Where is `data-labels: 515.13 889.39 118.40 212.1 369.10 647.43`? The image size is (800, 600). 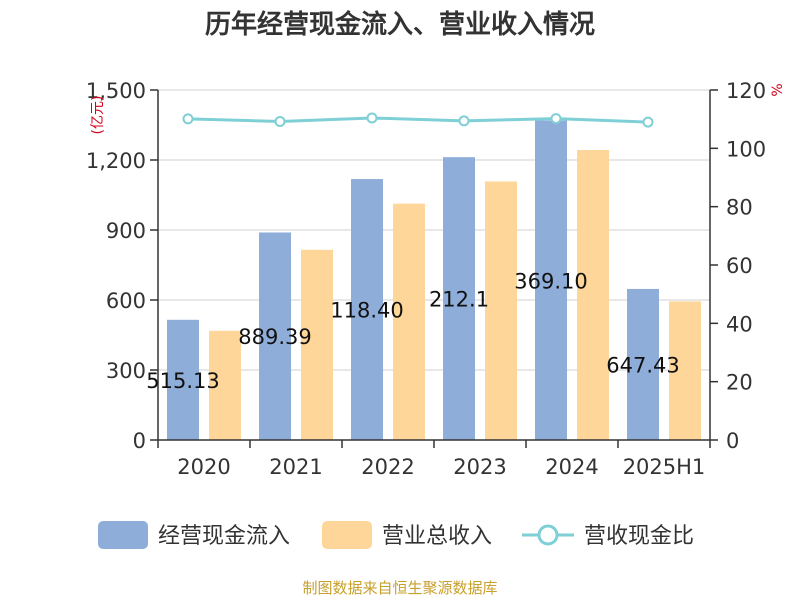 data-labels: 515.13 889.39 118.40 212.1 369.10 647.43 is located at coordinates (412, 331).